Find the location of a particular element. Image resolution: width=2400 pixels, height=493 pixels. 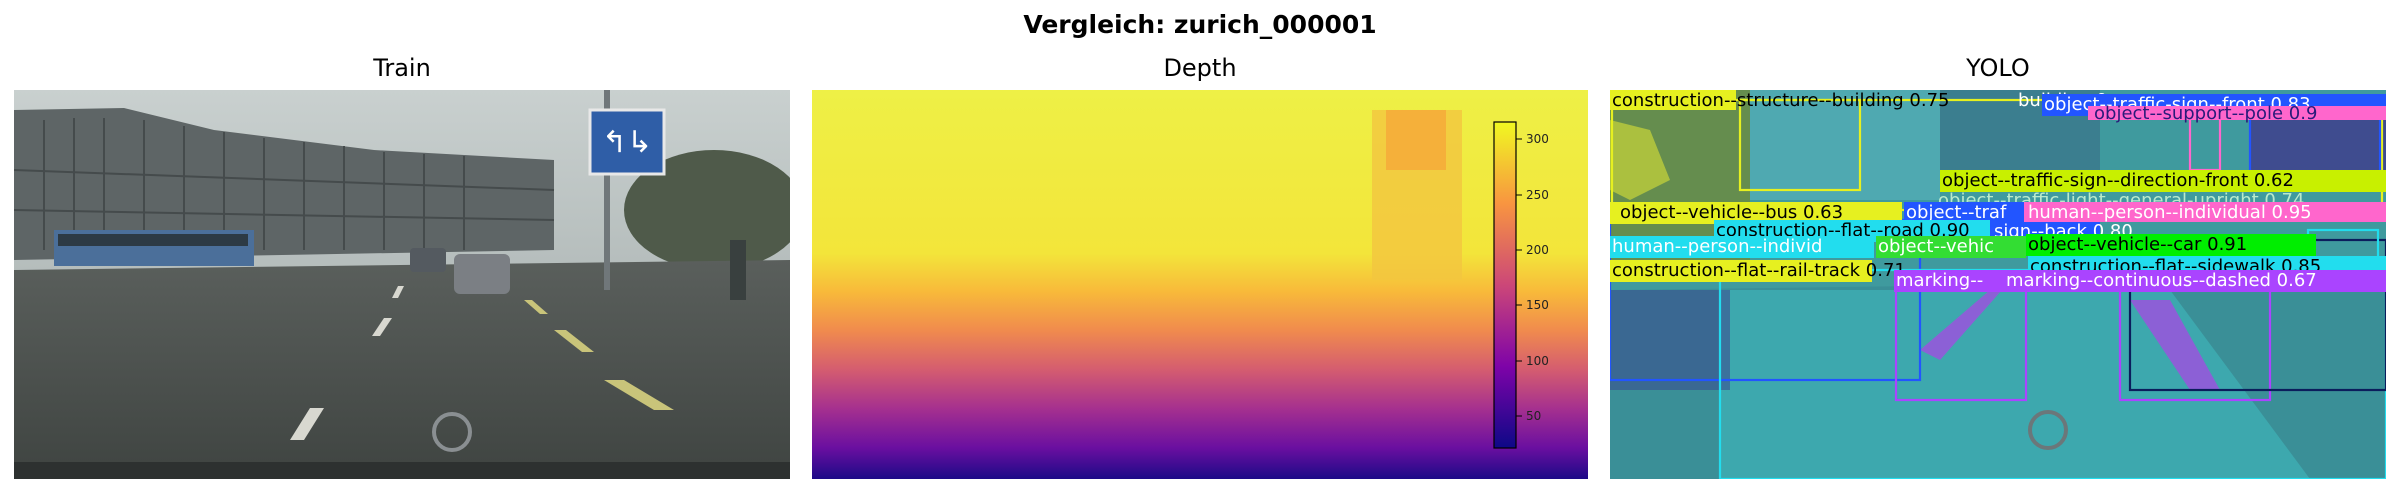

colorbar-tick-label: 50 is located at coordinates (1533, 416).